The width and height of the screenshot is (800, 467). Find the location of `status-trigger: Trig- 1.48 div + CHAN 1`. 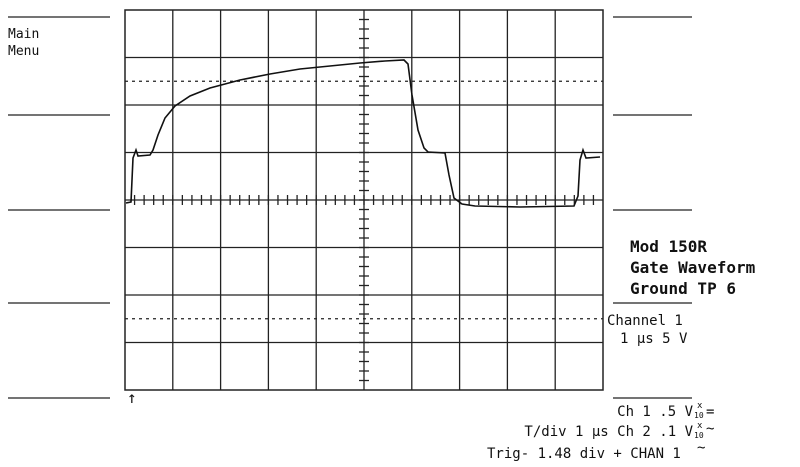

status-trigger: Trig- 1.48 div + CHAN 1 is located at coordinates (584, 454).